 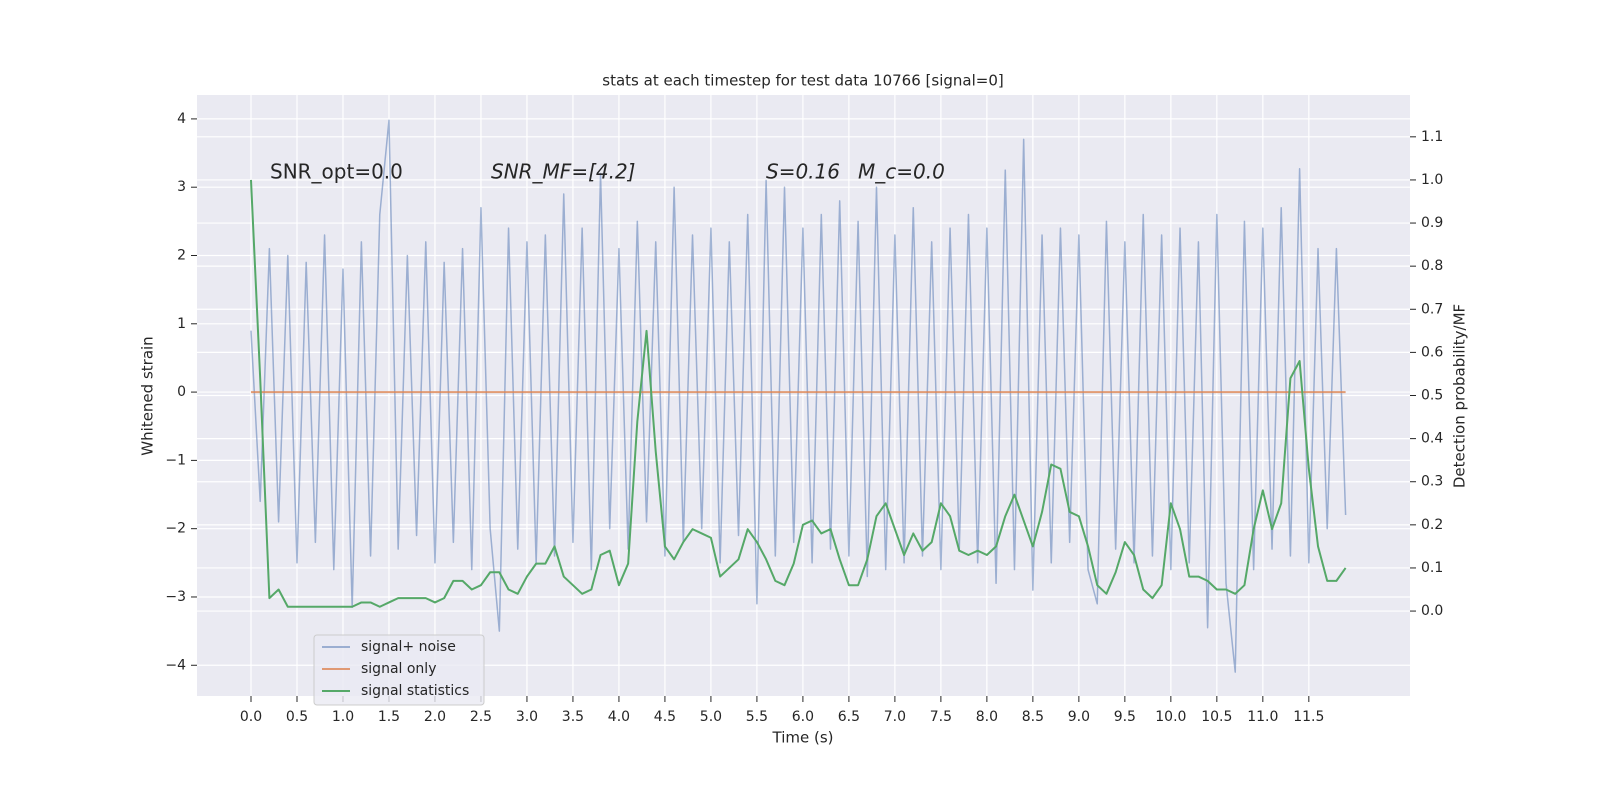 I want to click on legend-box, so click(x=399, y=670).